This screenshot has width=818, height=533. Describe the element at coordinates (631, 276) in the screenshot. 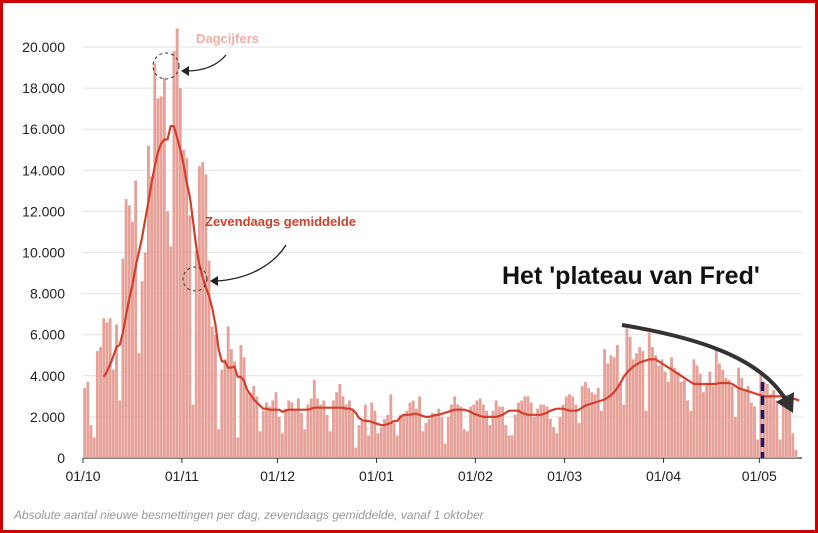

I see `annotation-title: Het 'plateau van Fred'` at that location.